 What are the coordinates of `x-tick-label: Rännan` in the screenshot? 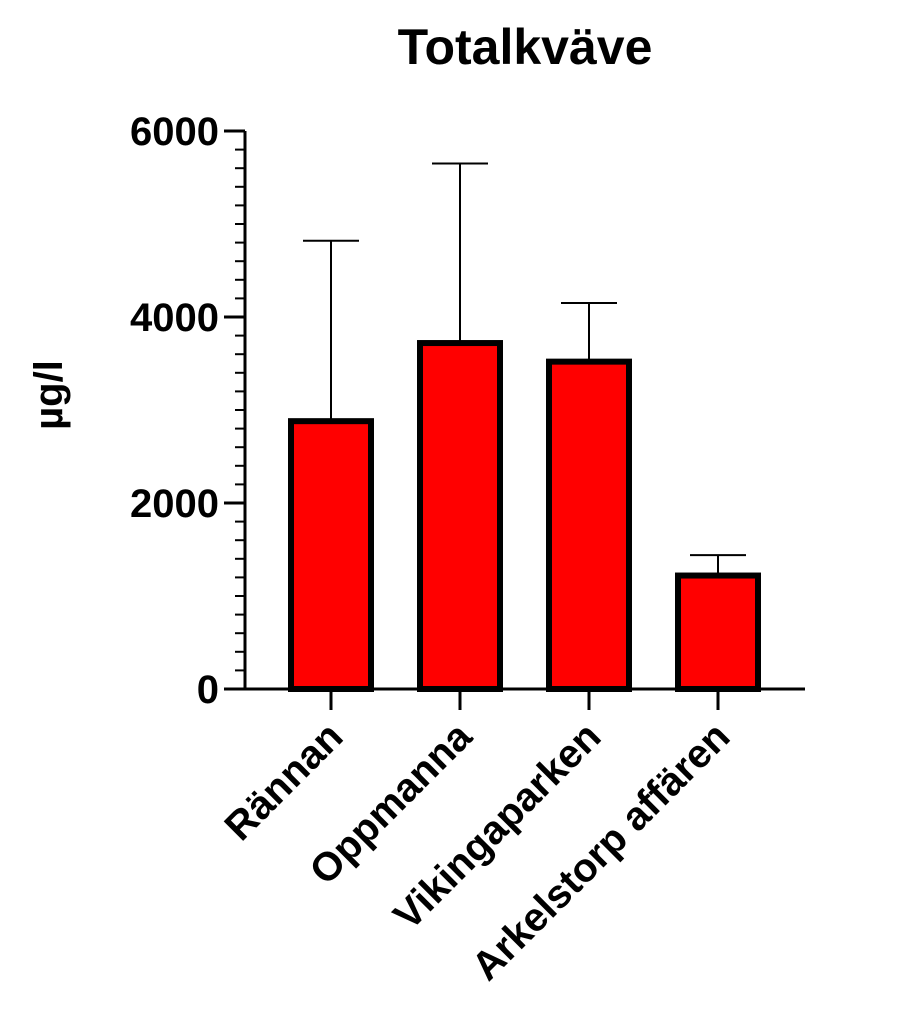 It's located at (284, 781).